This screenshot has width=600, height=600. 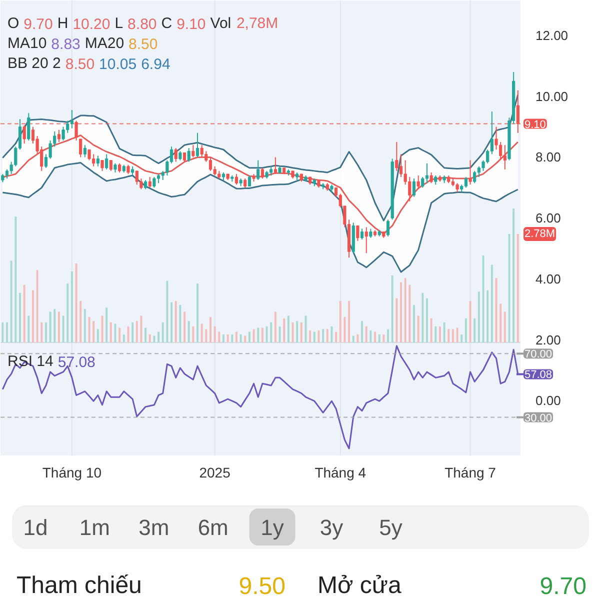 I want to click on annotation: MA10, so click(x=27, y=43).